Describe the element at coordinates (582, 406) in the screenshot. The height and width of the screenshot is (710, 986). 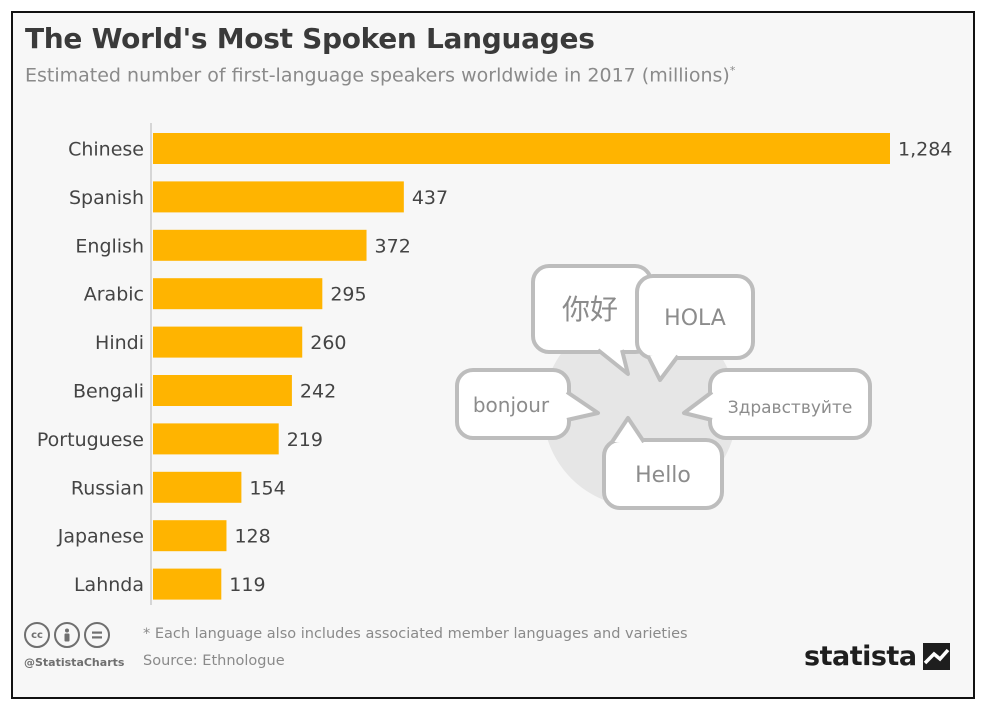
I see `bubble-french-tail` at that location.